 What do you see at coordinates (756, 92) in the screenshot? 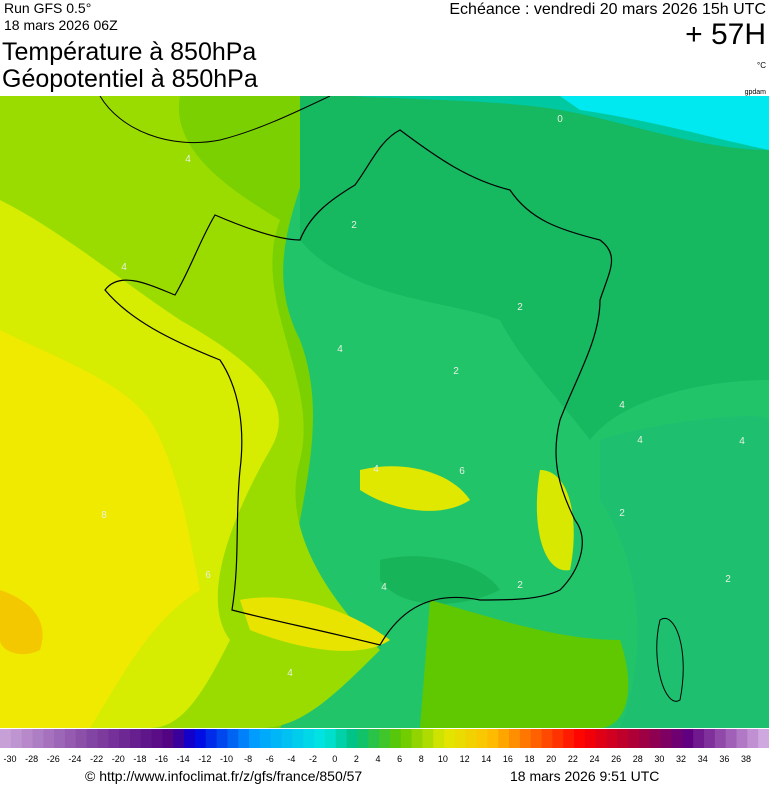
I see `credit: gpdam` at bounding box center [756, 92].